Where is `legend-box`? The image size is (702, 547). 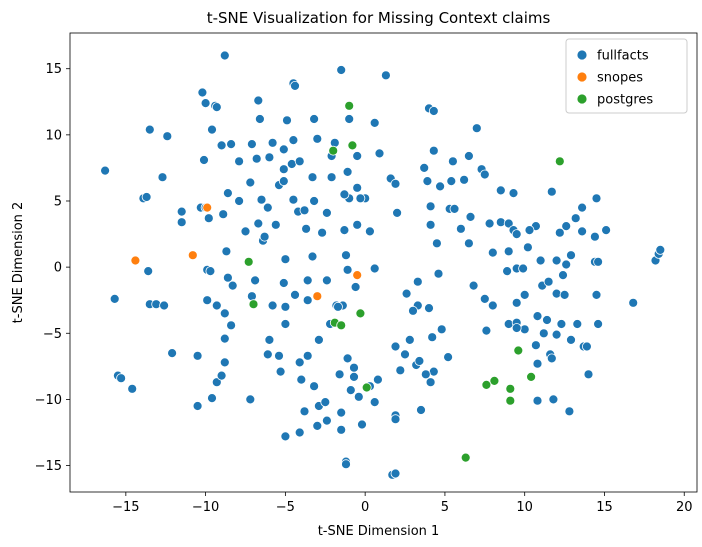
legend-box is located at coordinates (626, 76).